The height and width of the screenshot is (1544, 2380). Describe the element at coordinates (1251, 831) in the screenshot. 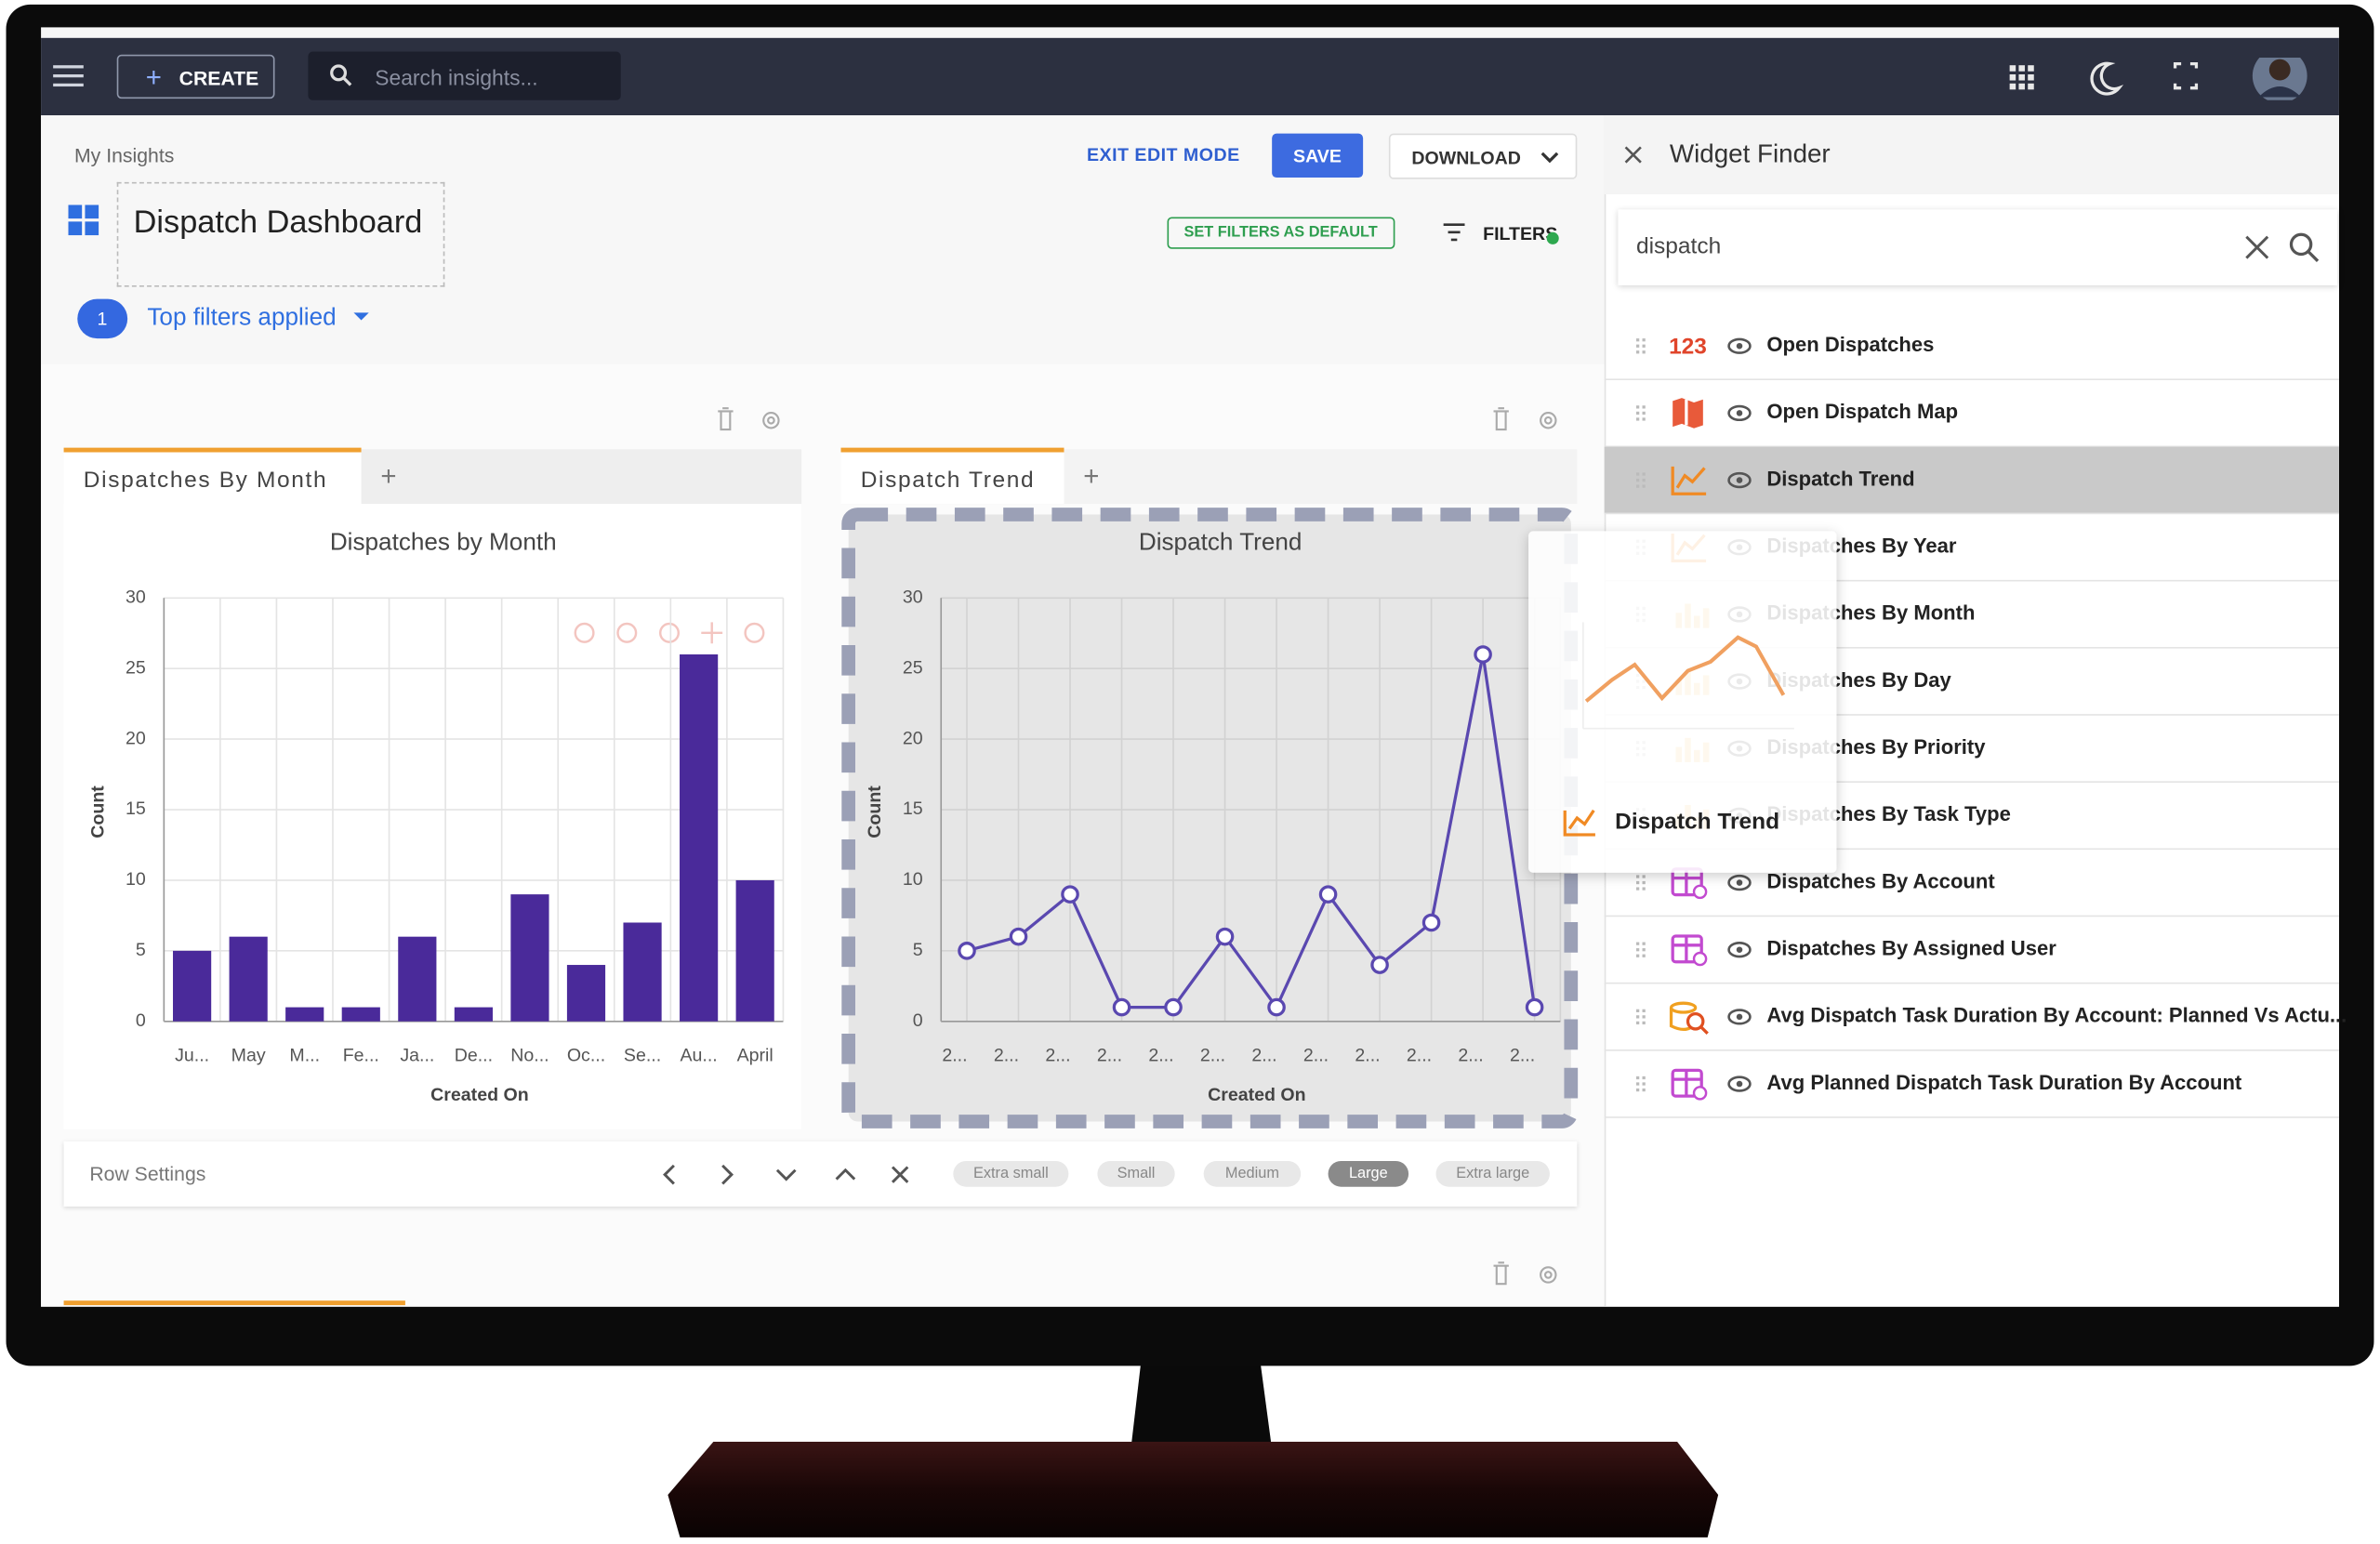

I see `line` at that location.